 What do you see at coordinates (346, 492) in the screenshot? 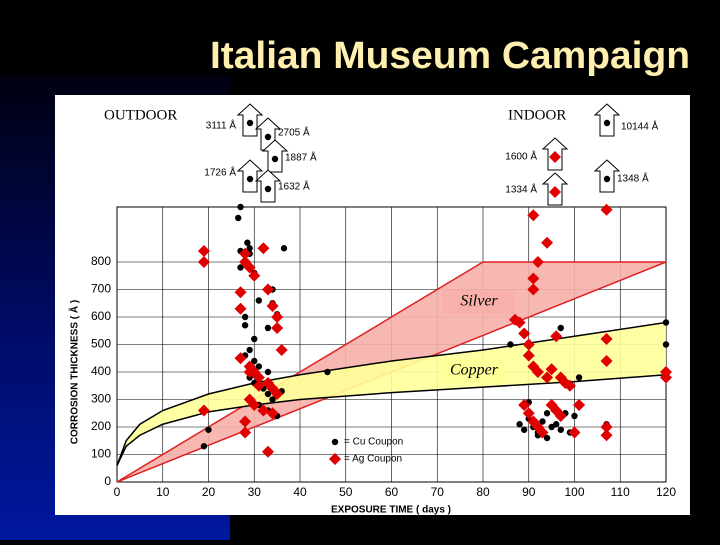
I see `x-tick-label: 50` at bounding box center [346, 492].